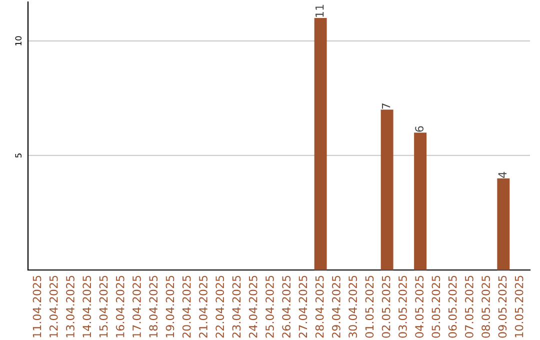  What do you see at coordinates (18, 41) in the screenshot?
I see `y-tick-label: 10` at bounding box center [18, 41].